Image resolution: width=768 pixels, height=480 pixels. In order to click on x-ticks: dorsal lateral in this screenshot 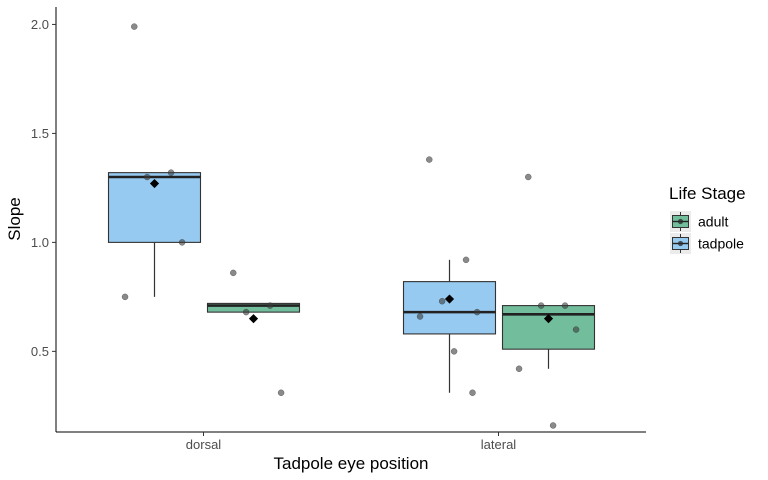, I will do `click(351, 442)`.